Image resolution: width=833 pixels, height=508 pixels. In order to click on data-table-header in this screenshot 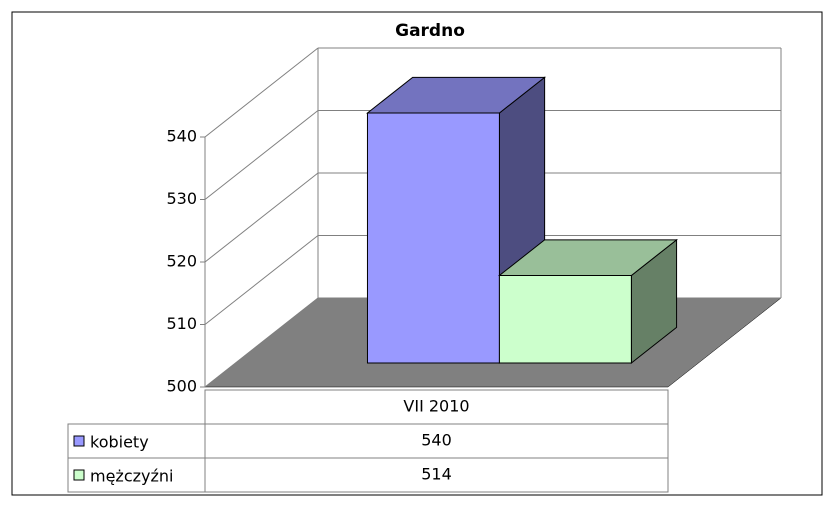, I will do `click(436, 407)`.